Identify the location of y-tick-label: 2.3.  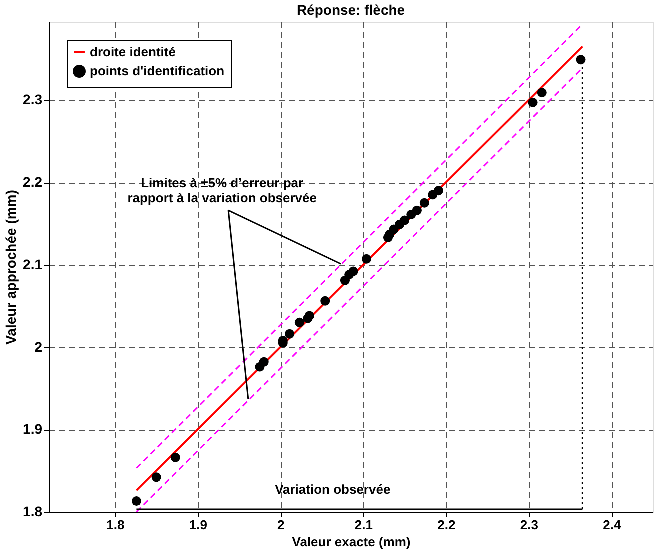
(33, 100).